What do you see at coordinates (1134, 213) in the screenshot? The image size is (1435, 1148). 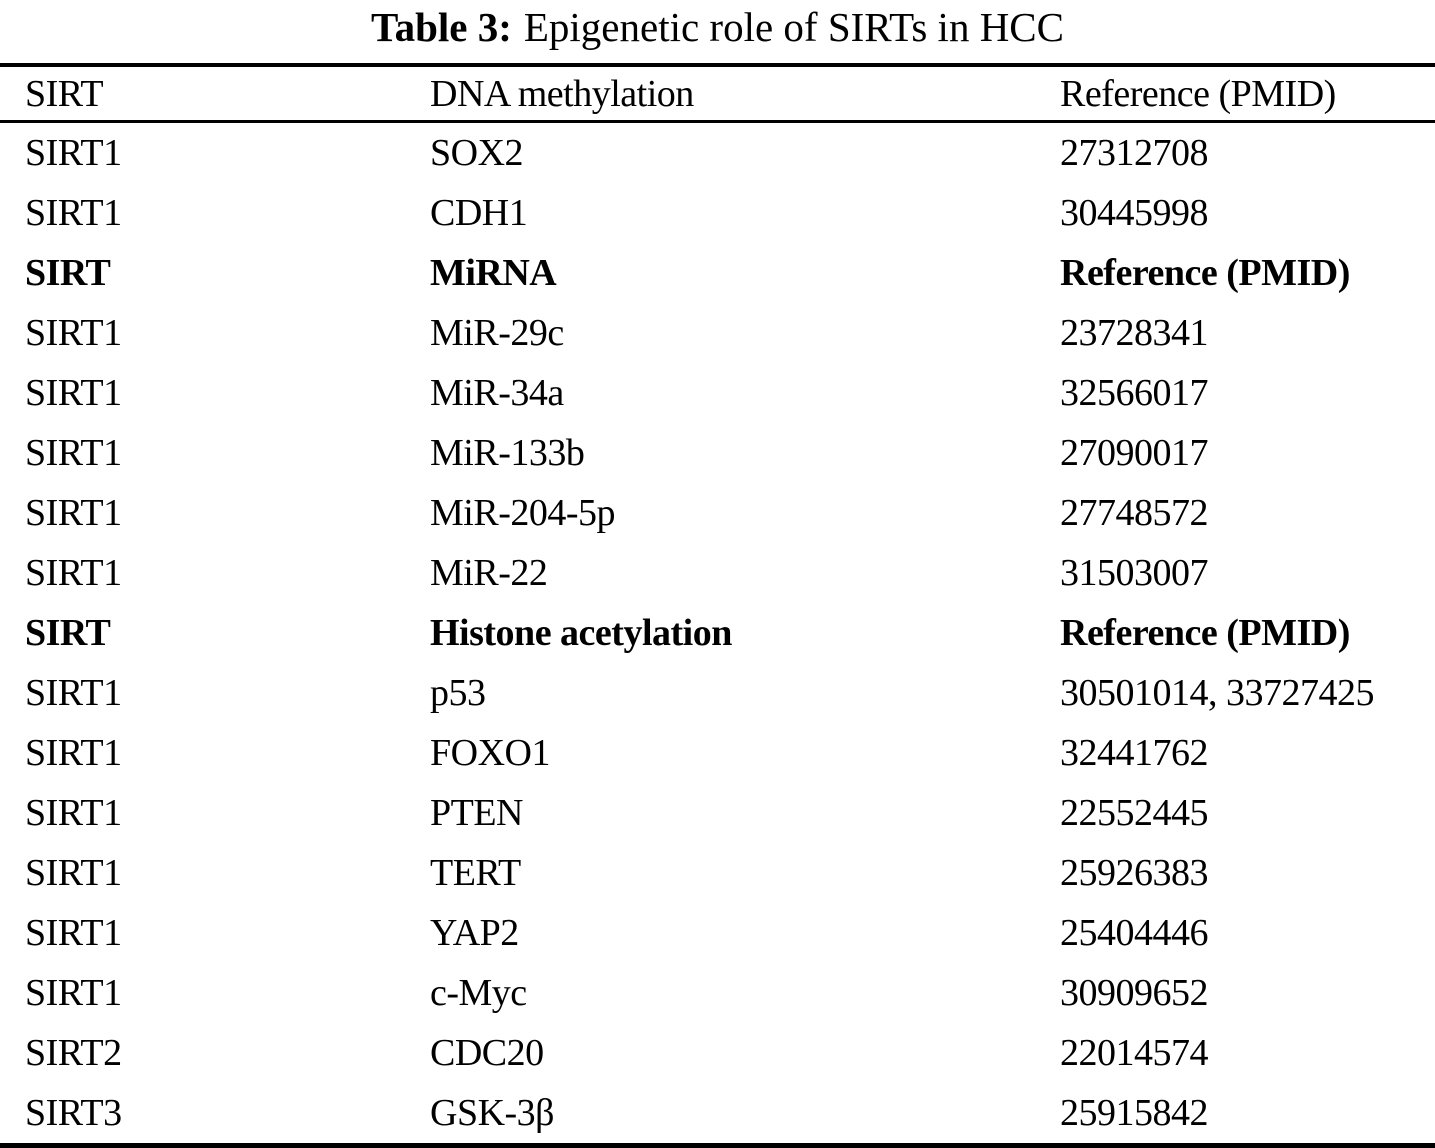 I see `reference-cell: 30445998` at bounding box center [1134, 213].